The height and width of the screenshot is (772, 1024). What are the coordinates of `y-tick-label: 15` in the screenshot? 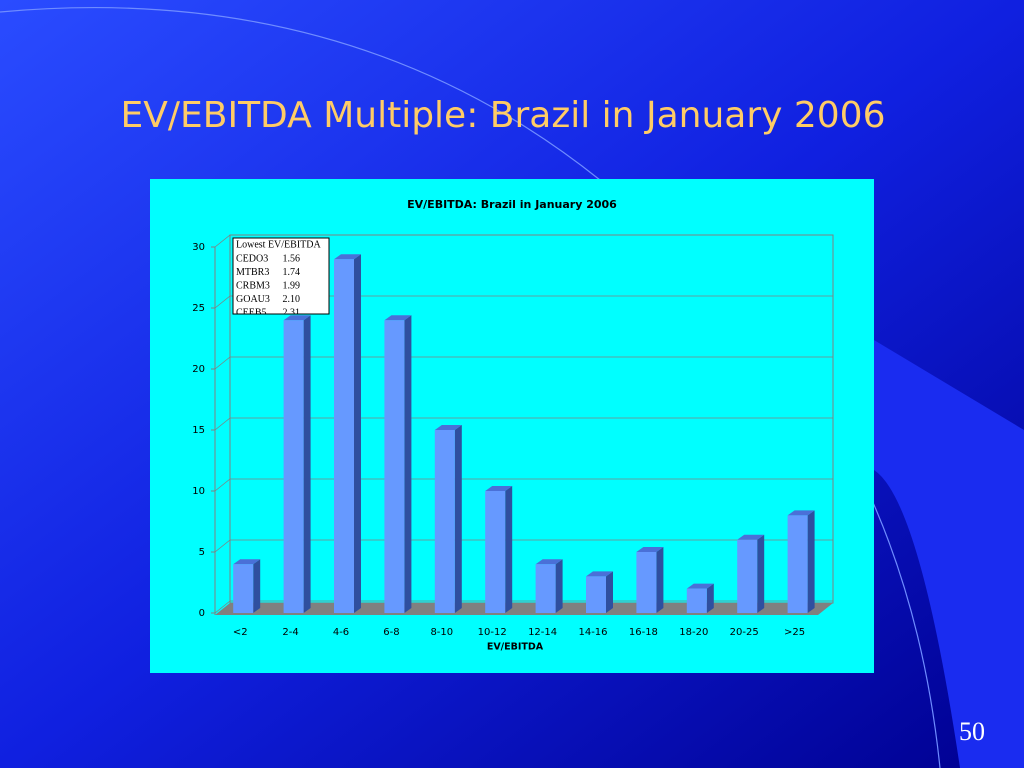 It's located at (198, 430).